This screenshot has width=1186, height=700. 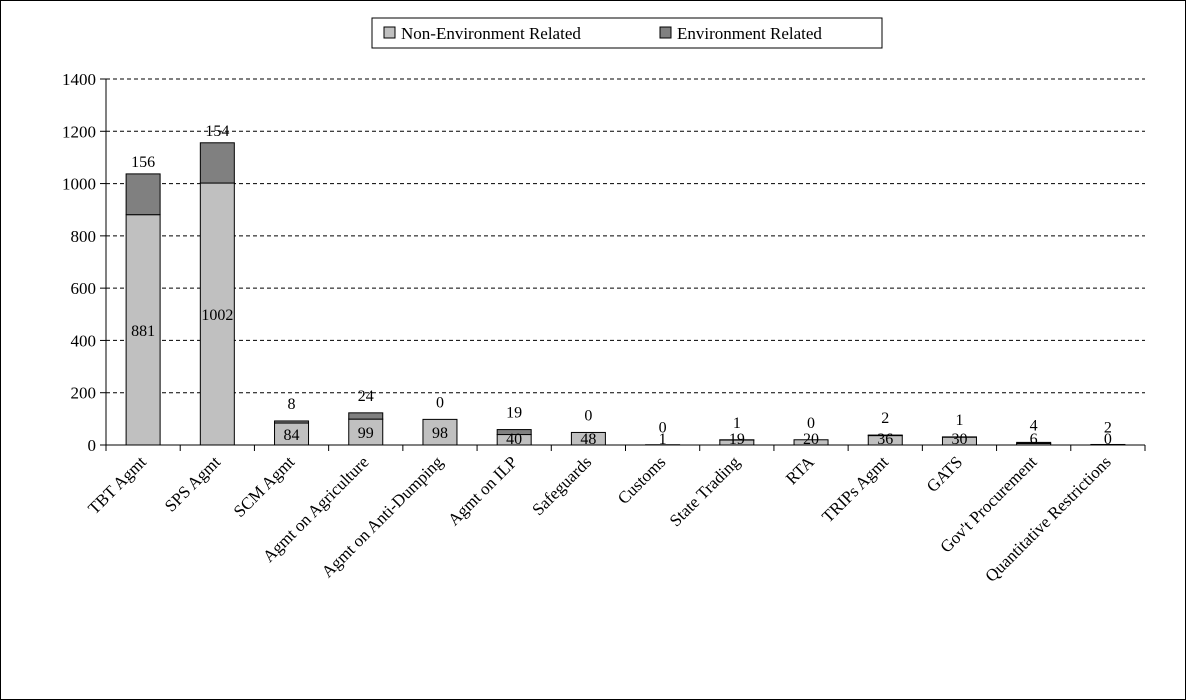 I want to click on data-label-non-environment: 19, so click(x=737, y=439).